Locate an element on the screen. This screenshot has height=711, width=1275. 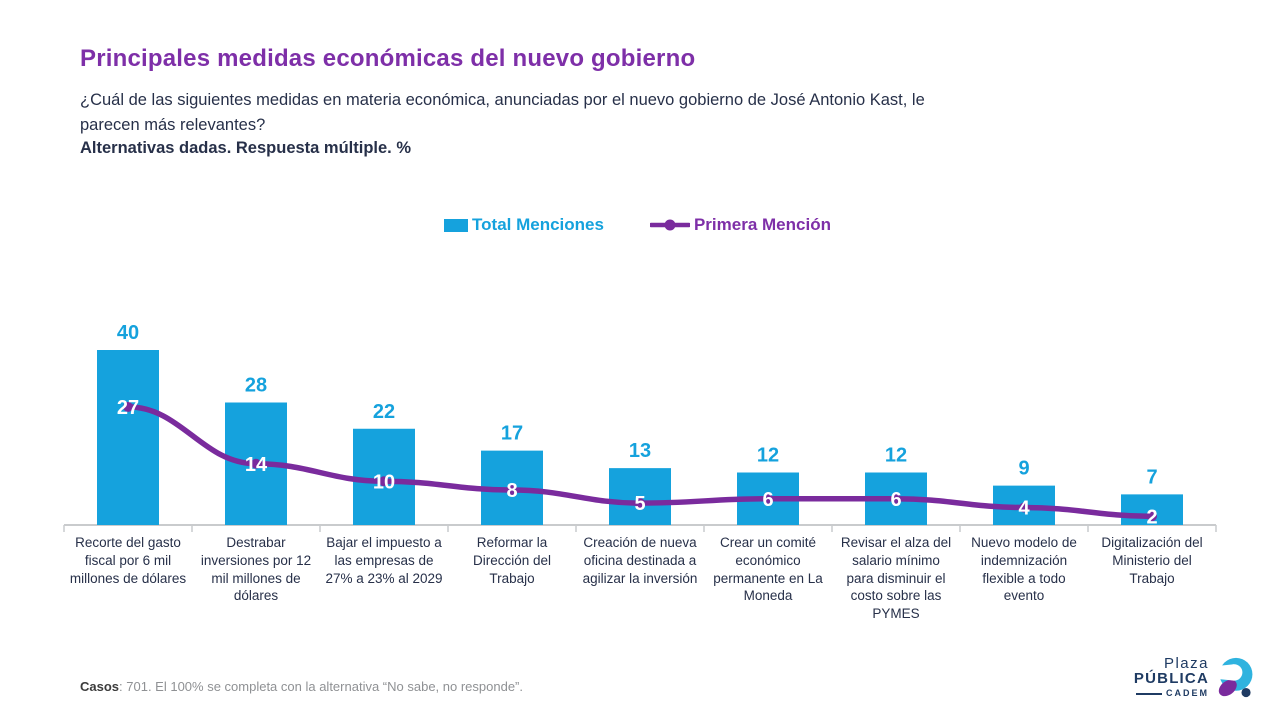
bar-value-label: 17 is located at coordinates (512, 434).